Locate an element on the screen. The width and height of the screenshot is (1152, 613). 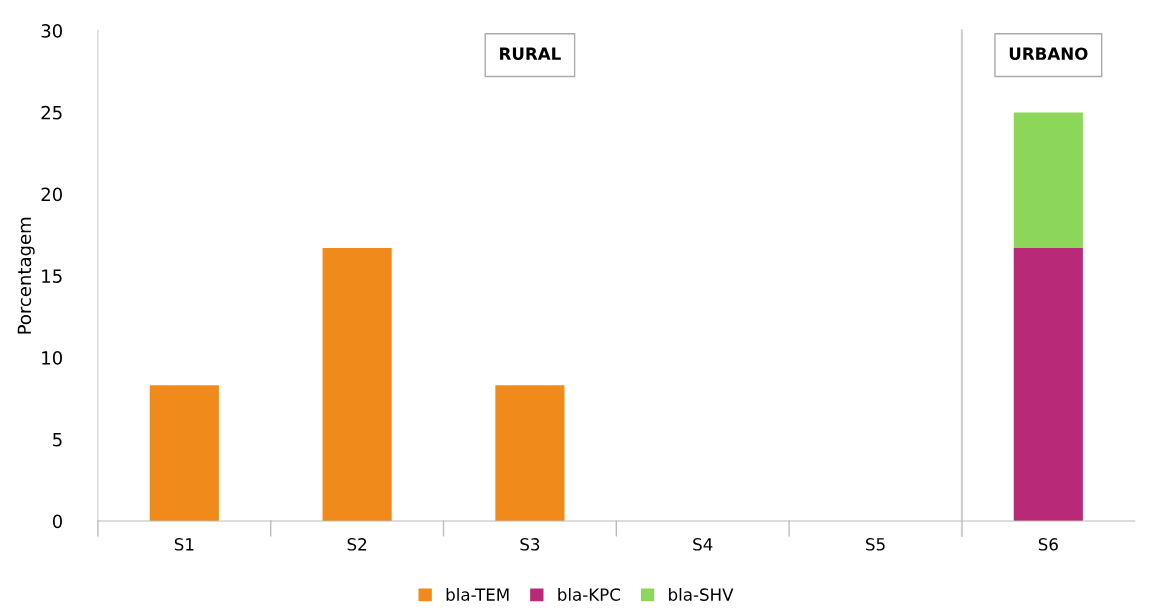
x-tick-label: S3 is located at coordinates (530, 544).